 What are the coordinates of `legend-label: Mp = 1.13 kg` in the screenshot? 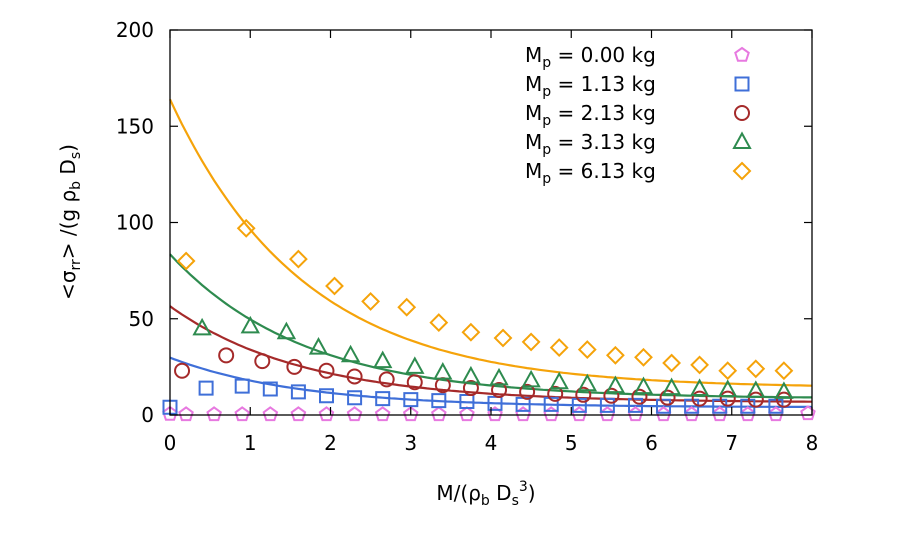 It's located at (590, 86).